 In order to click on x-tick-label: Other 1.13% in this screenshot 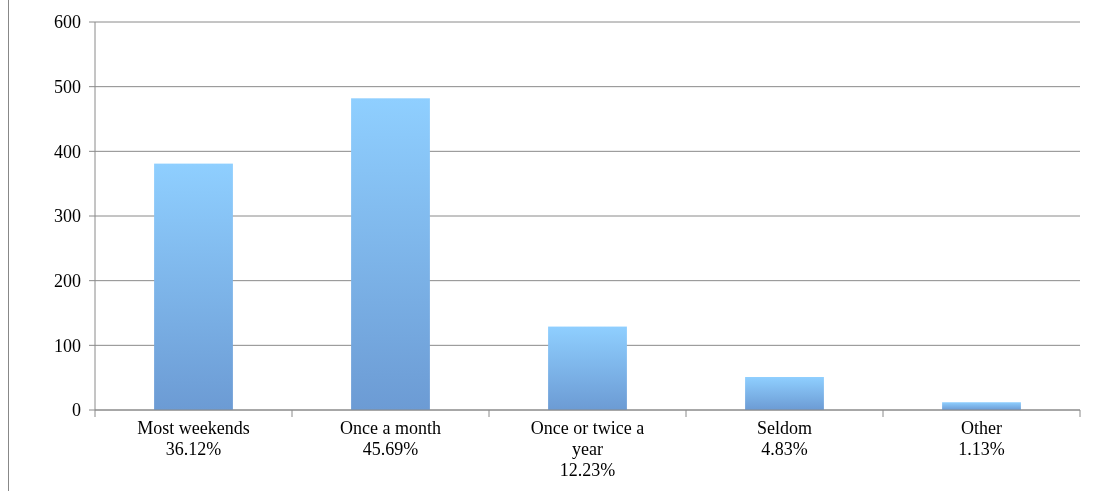, I will do `click(981, 438)`.